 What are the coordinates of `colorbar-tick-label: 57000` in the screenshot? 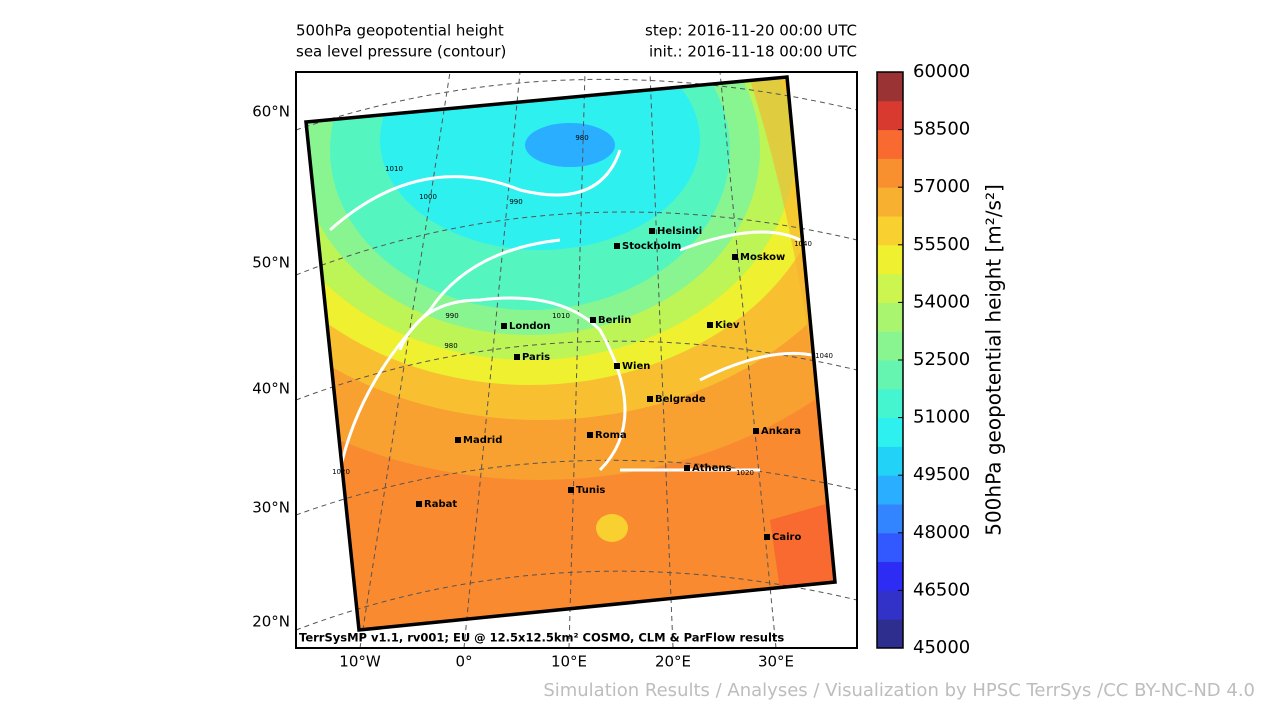 It's located at (941, 186).